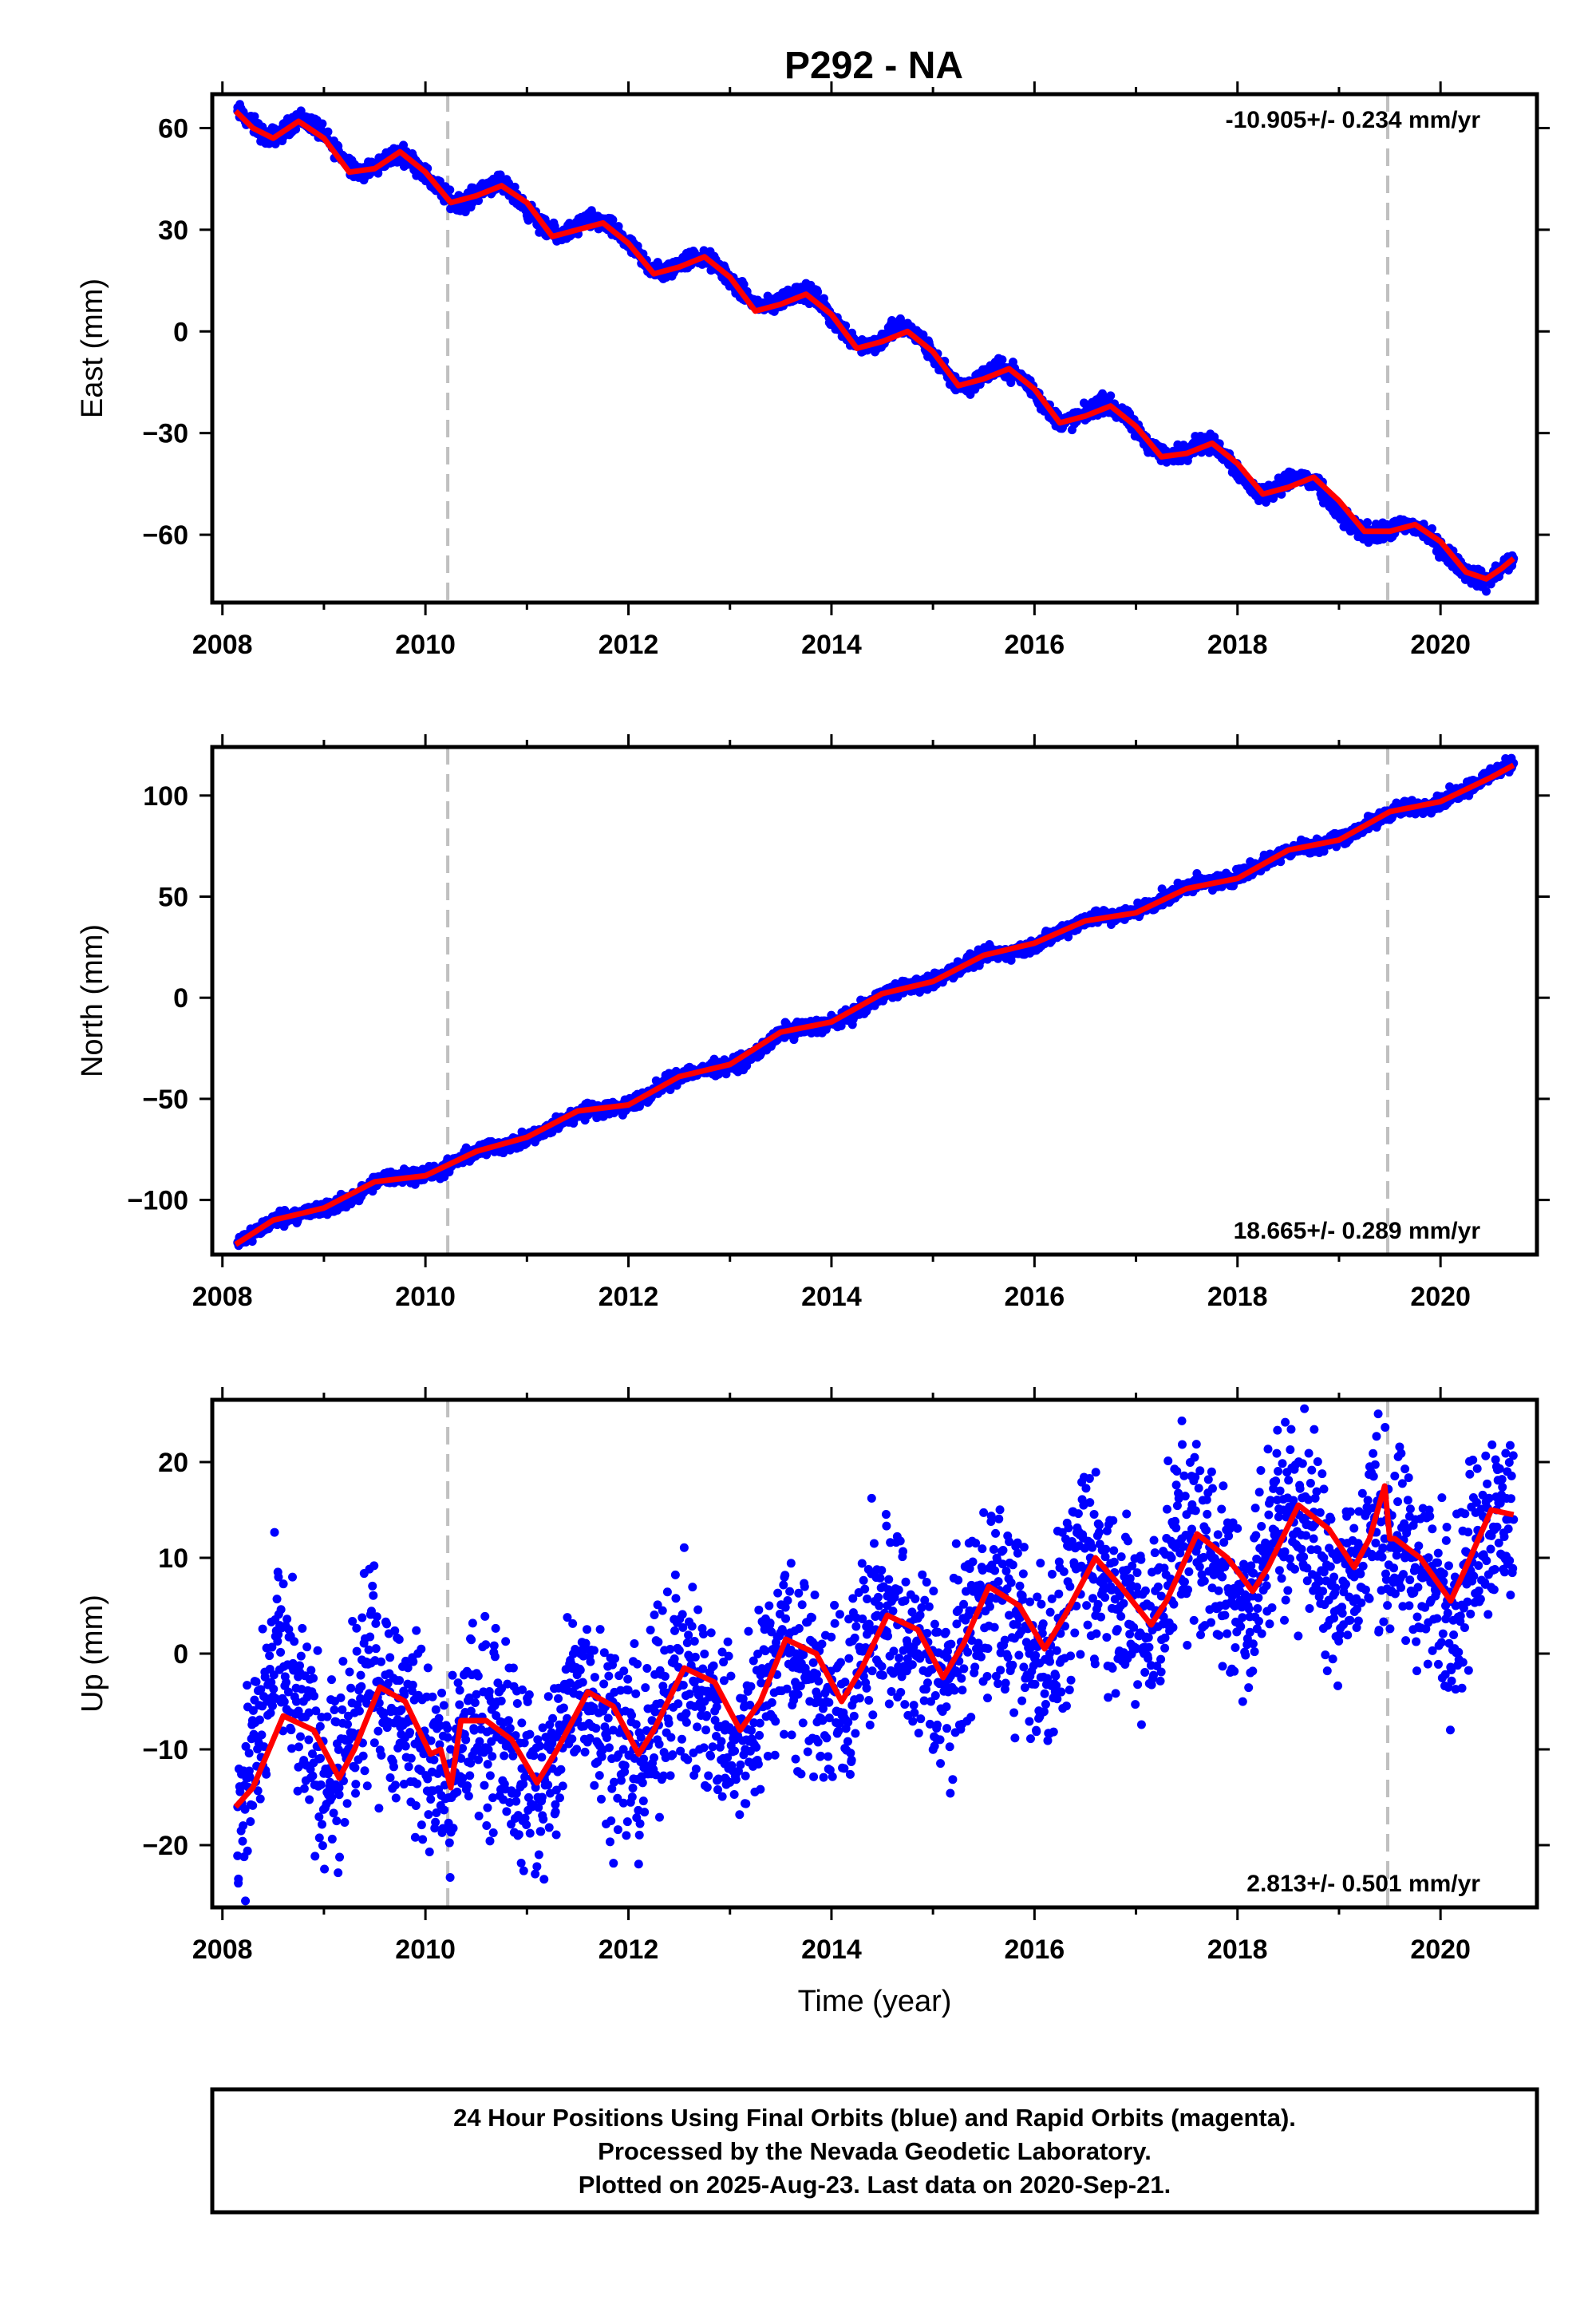  I want to click on y-tick-label: −60, so click(165, 535).